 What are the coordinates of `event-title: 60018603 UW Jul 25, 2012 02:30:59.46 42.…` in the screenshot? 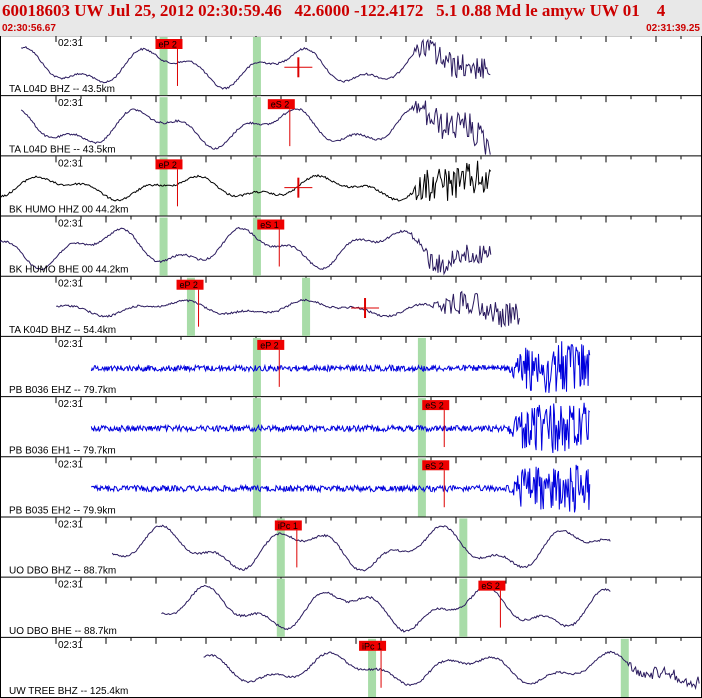 It's located at (334, 10).